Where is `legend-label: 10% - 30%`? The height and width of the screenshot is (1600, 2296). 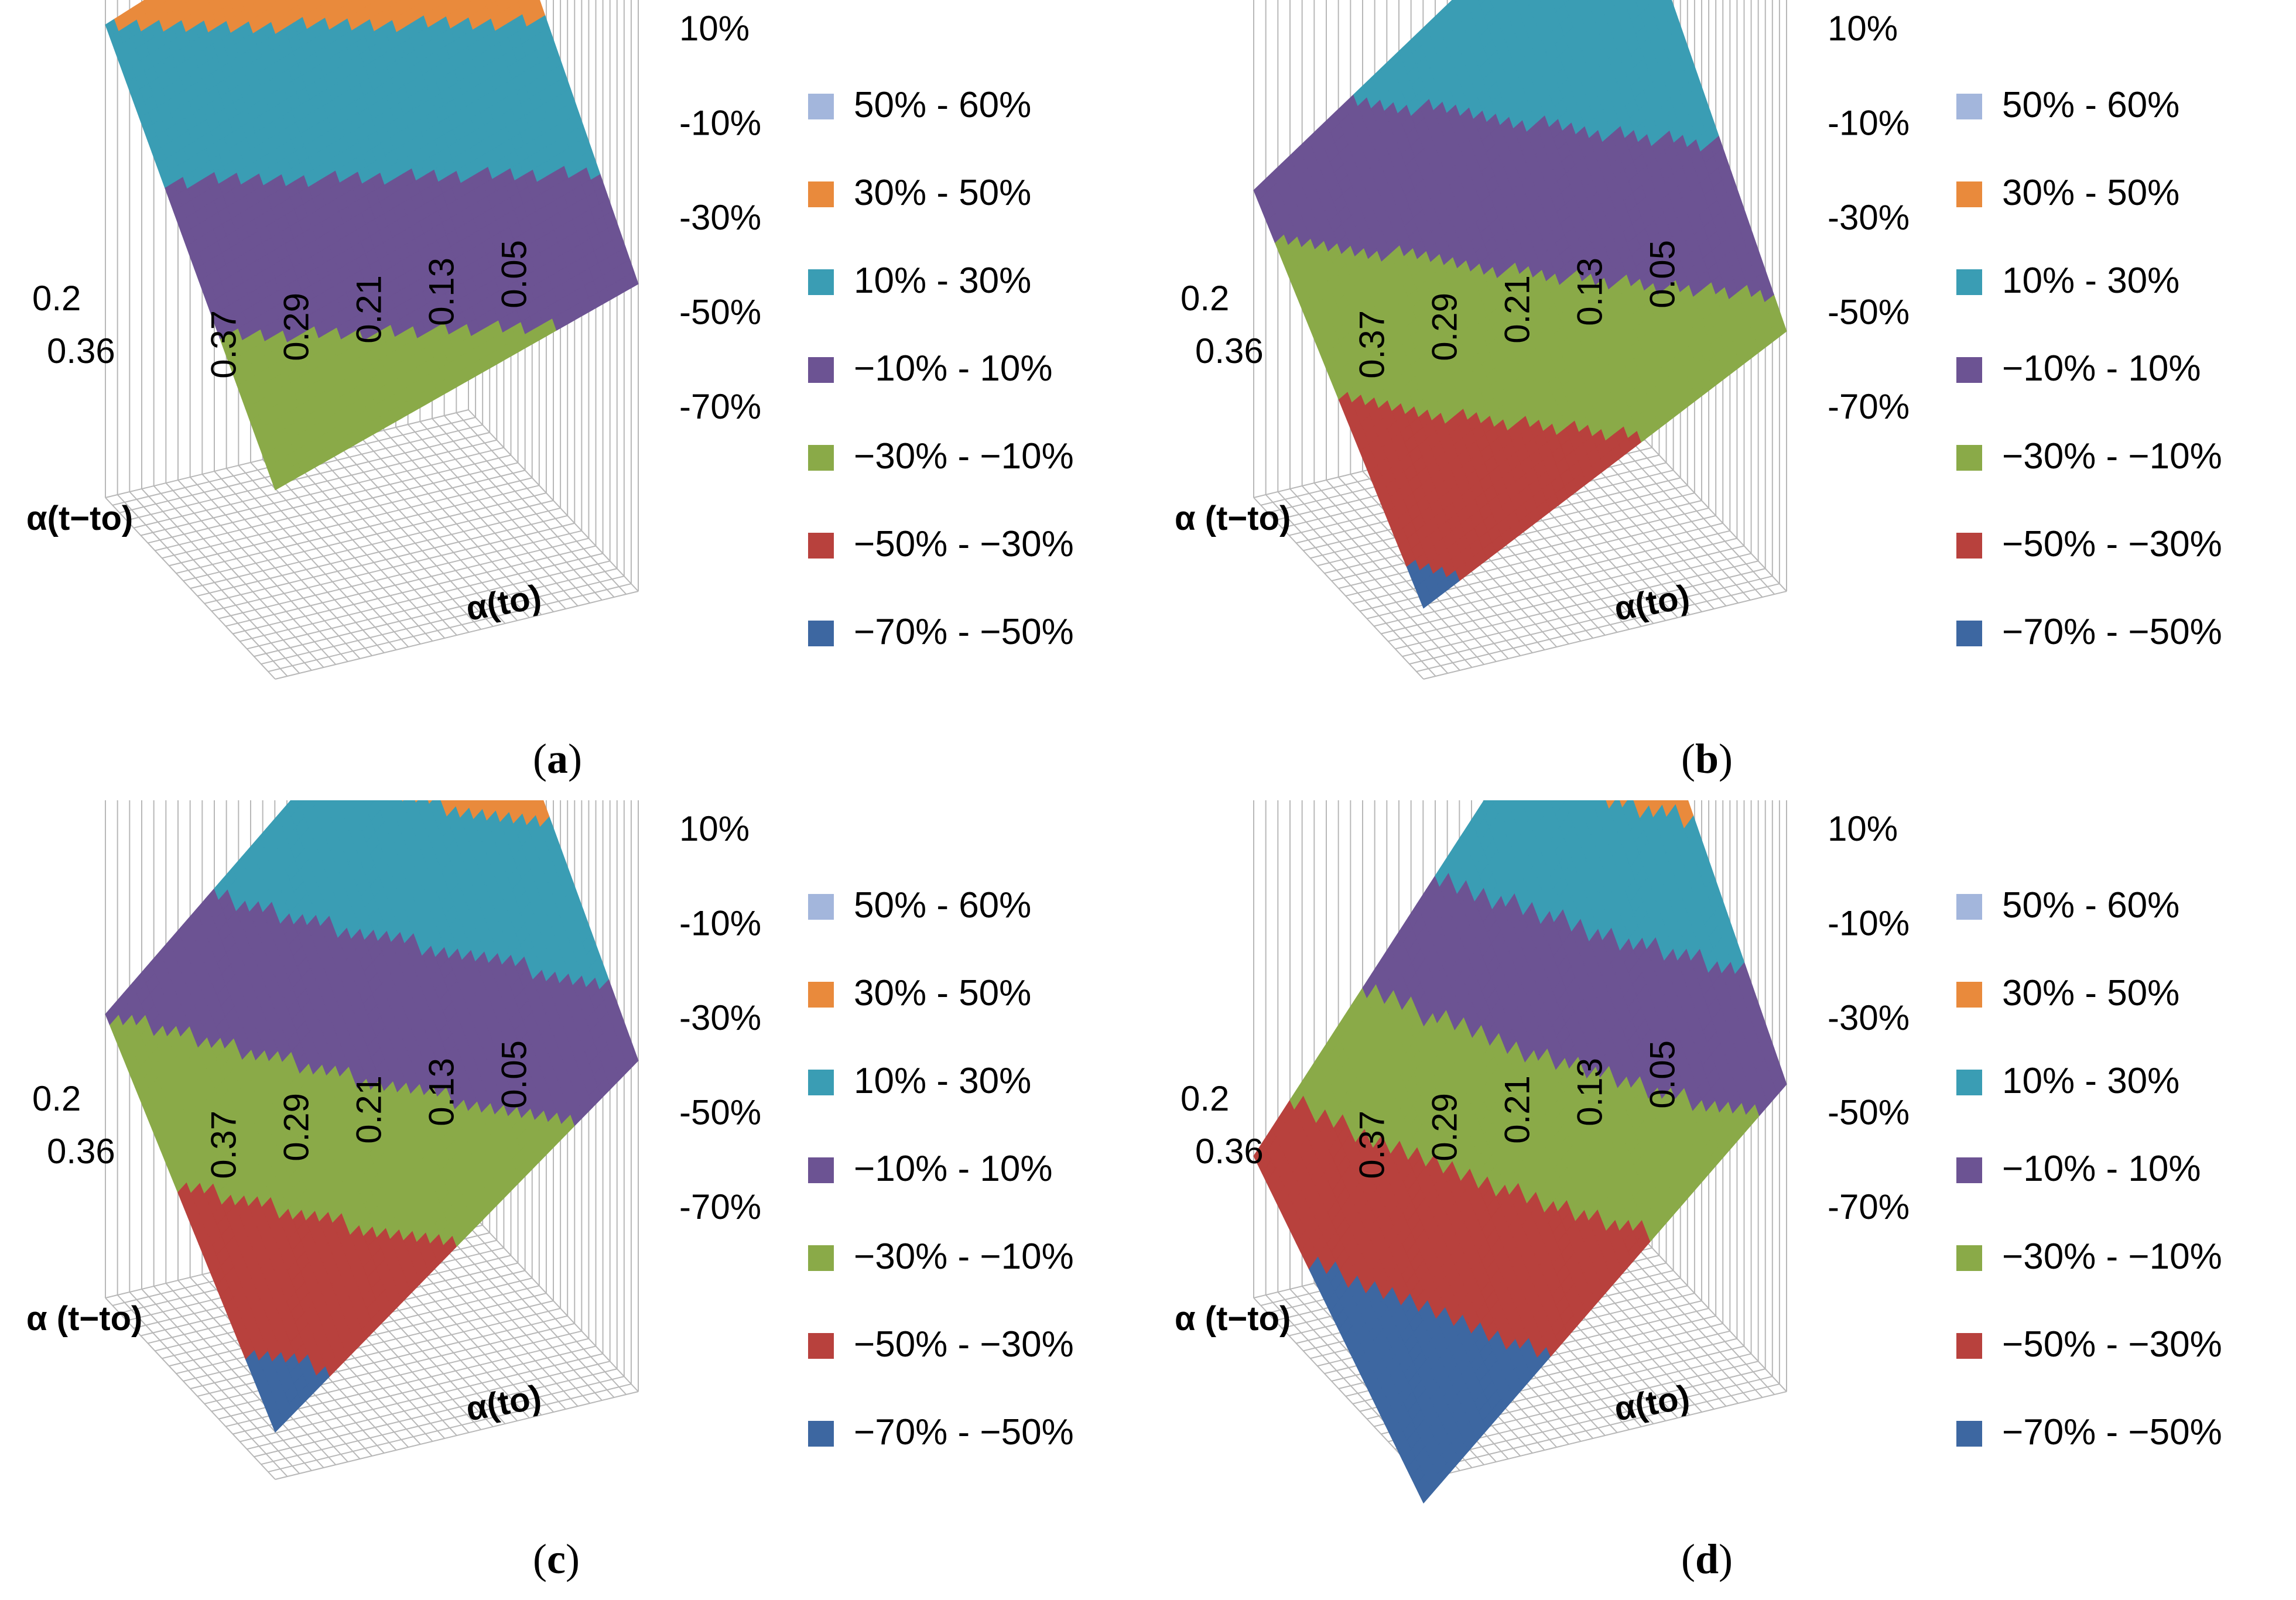
legend-label: 10% - 30% is located at coordinates (2091, 281).